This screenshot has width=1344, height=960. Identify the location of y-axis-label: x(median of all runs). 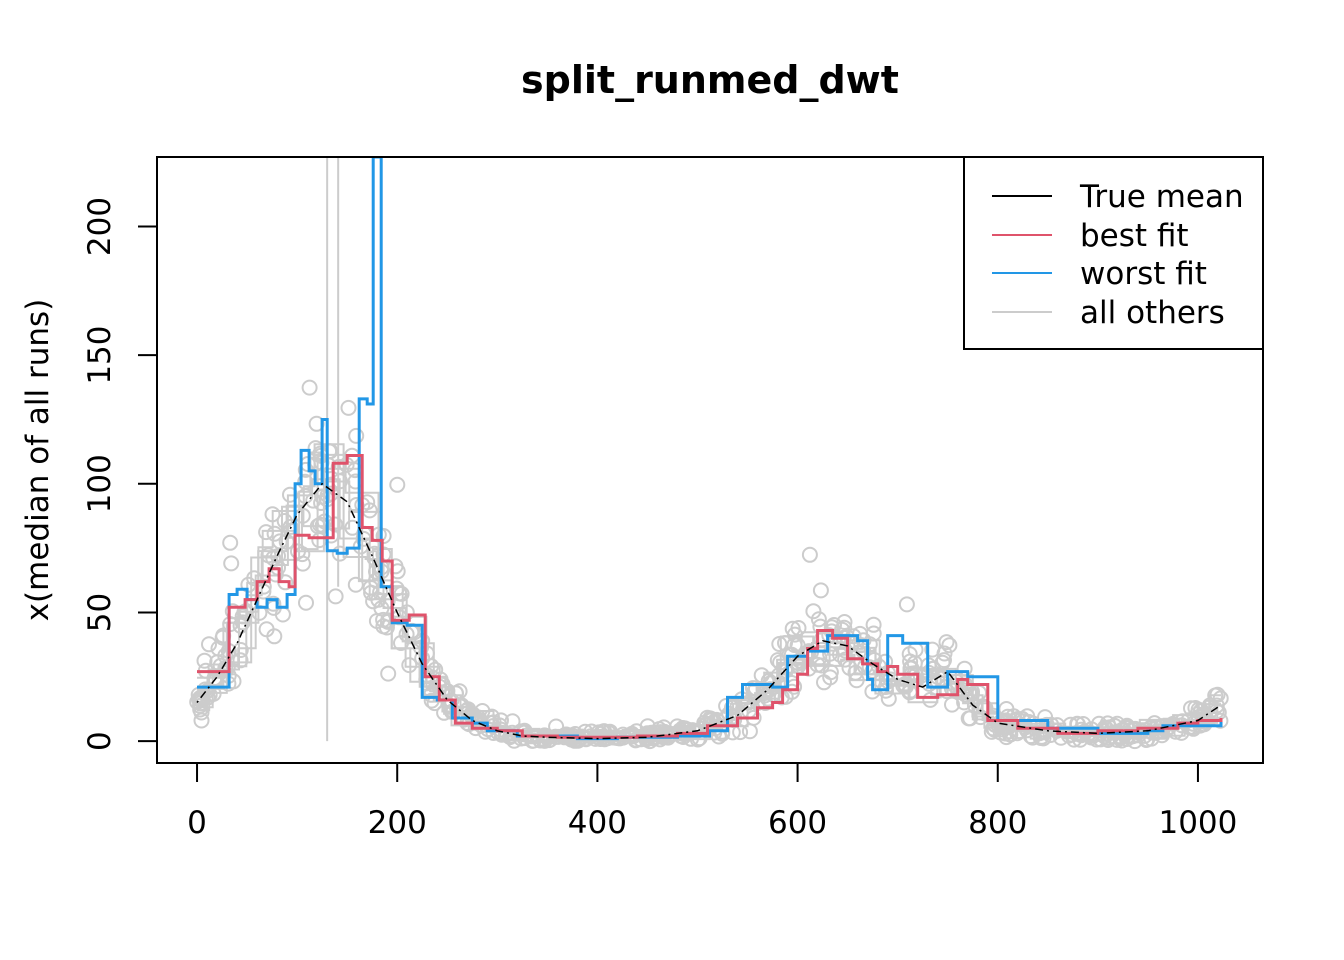
(38, 460).